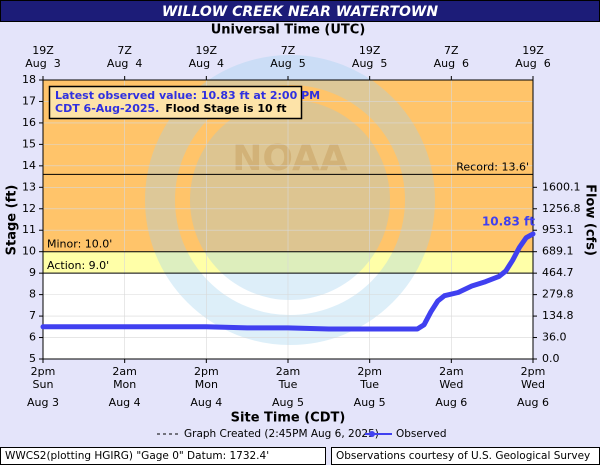  I want to click on y2-tick-label: 36.0, so click(554, 337).